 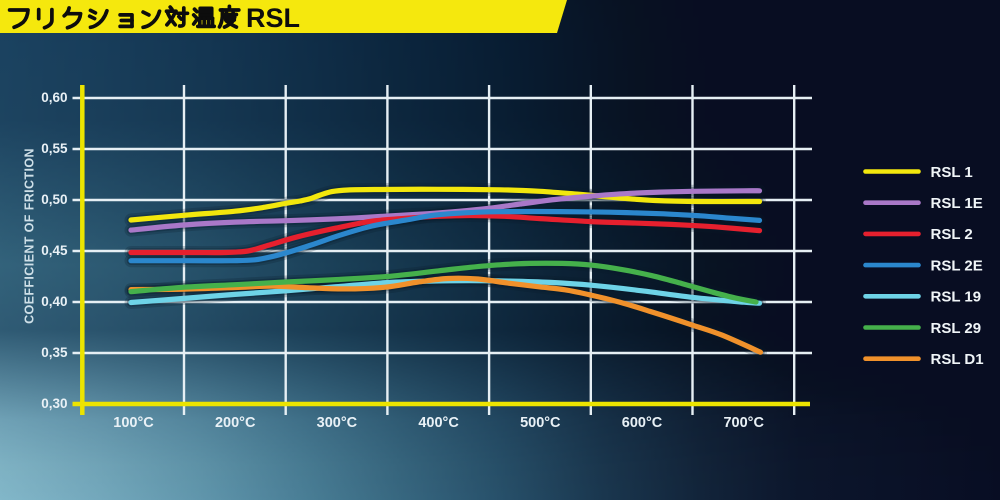 What do you see at coordinates (235, 423) in the screenshot?
I see `svg-text: 200°C` at bounding box center [235, 423].